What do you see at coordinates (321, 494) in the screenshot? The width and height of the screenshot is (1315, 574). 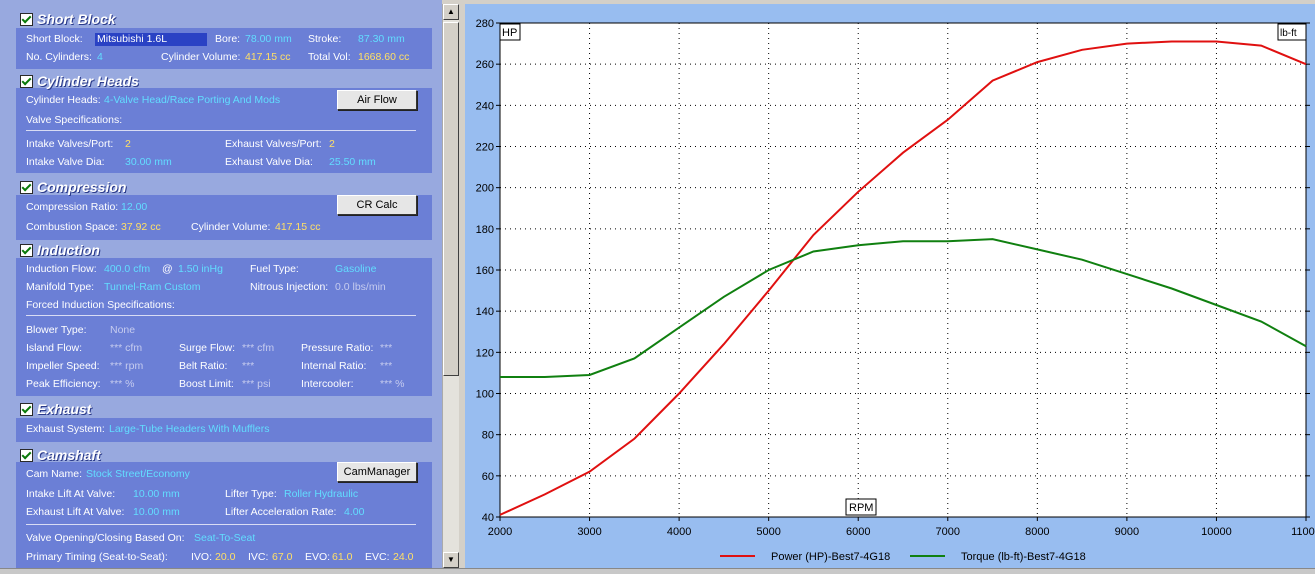 I see `lifter-type-value: Roller Hydraulic` at bounding box center [321, 494].